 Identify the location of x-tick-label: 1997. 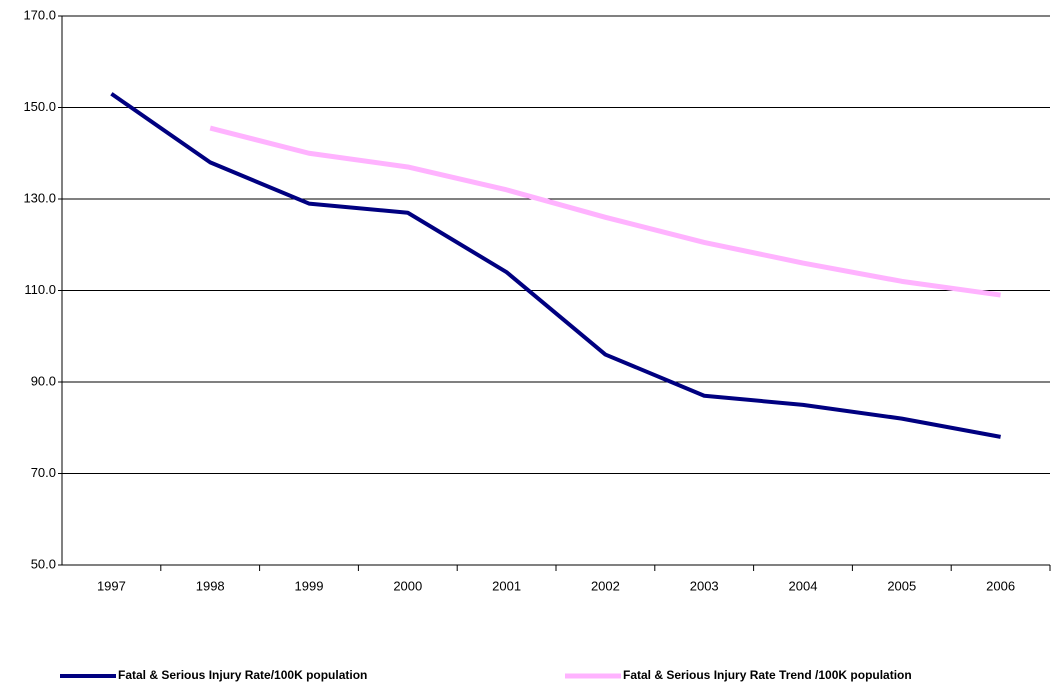
(111, 585).